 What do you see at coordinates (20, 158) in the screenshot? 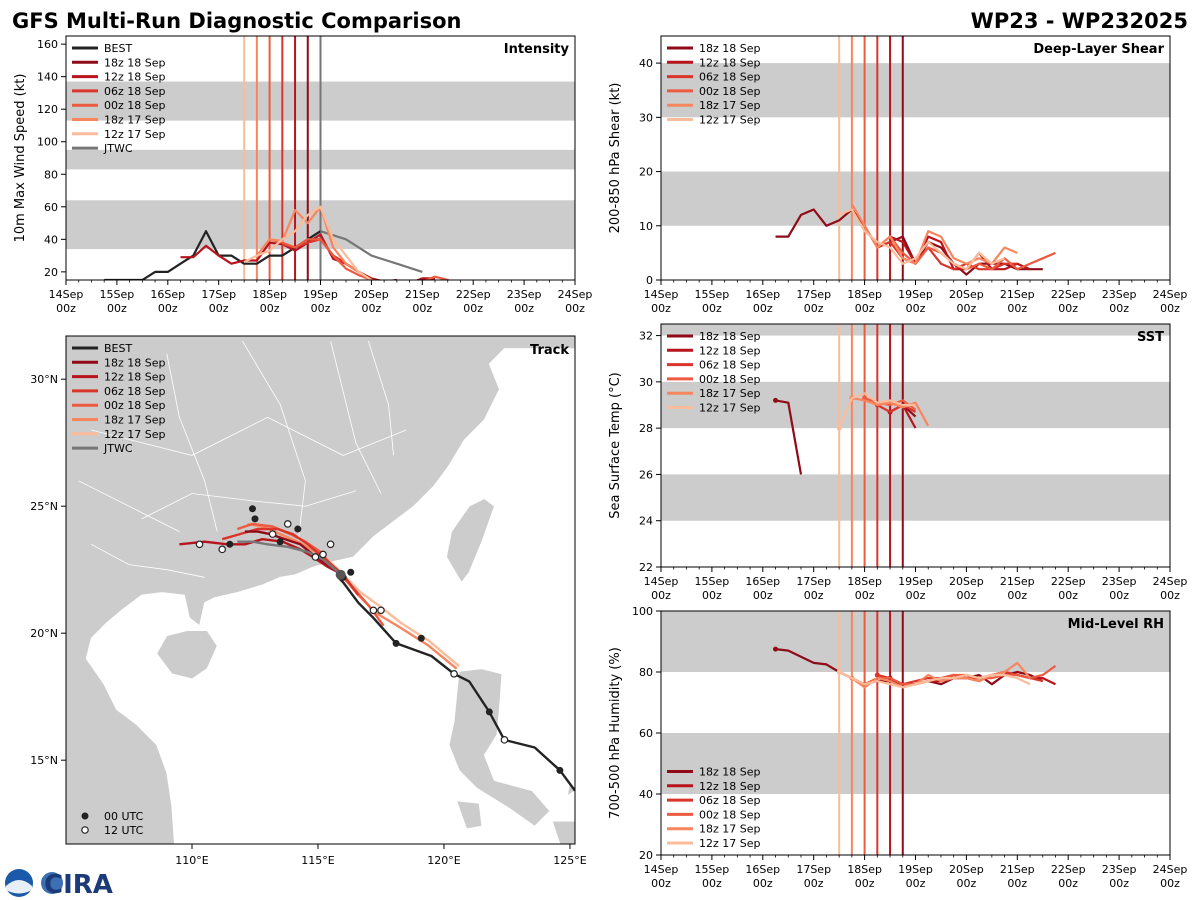
I see `intensity-y-axis-label: 10m Max Wind Speed (kt)` at bounding box center [20, 158].